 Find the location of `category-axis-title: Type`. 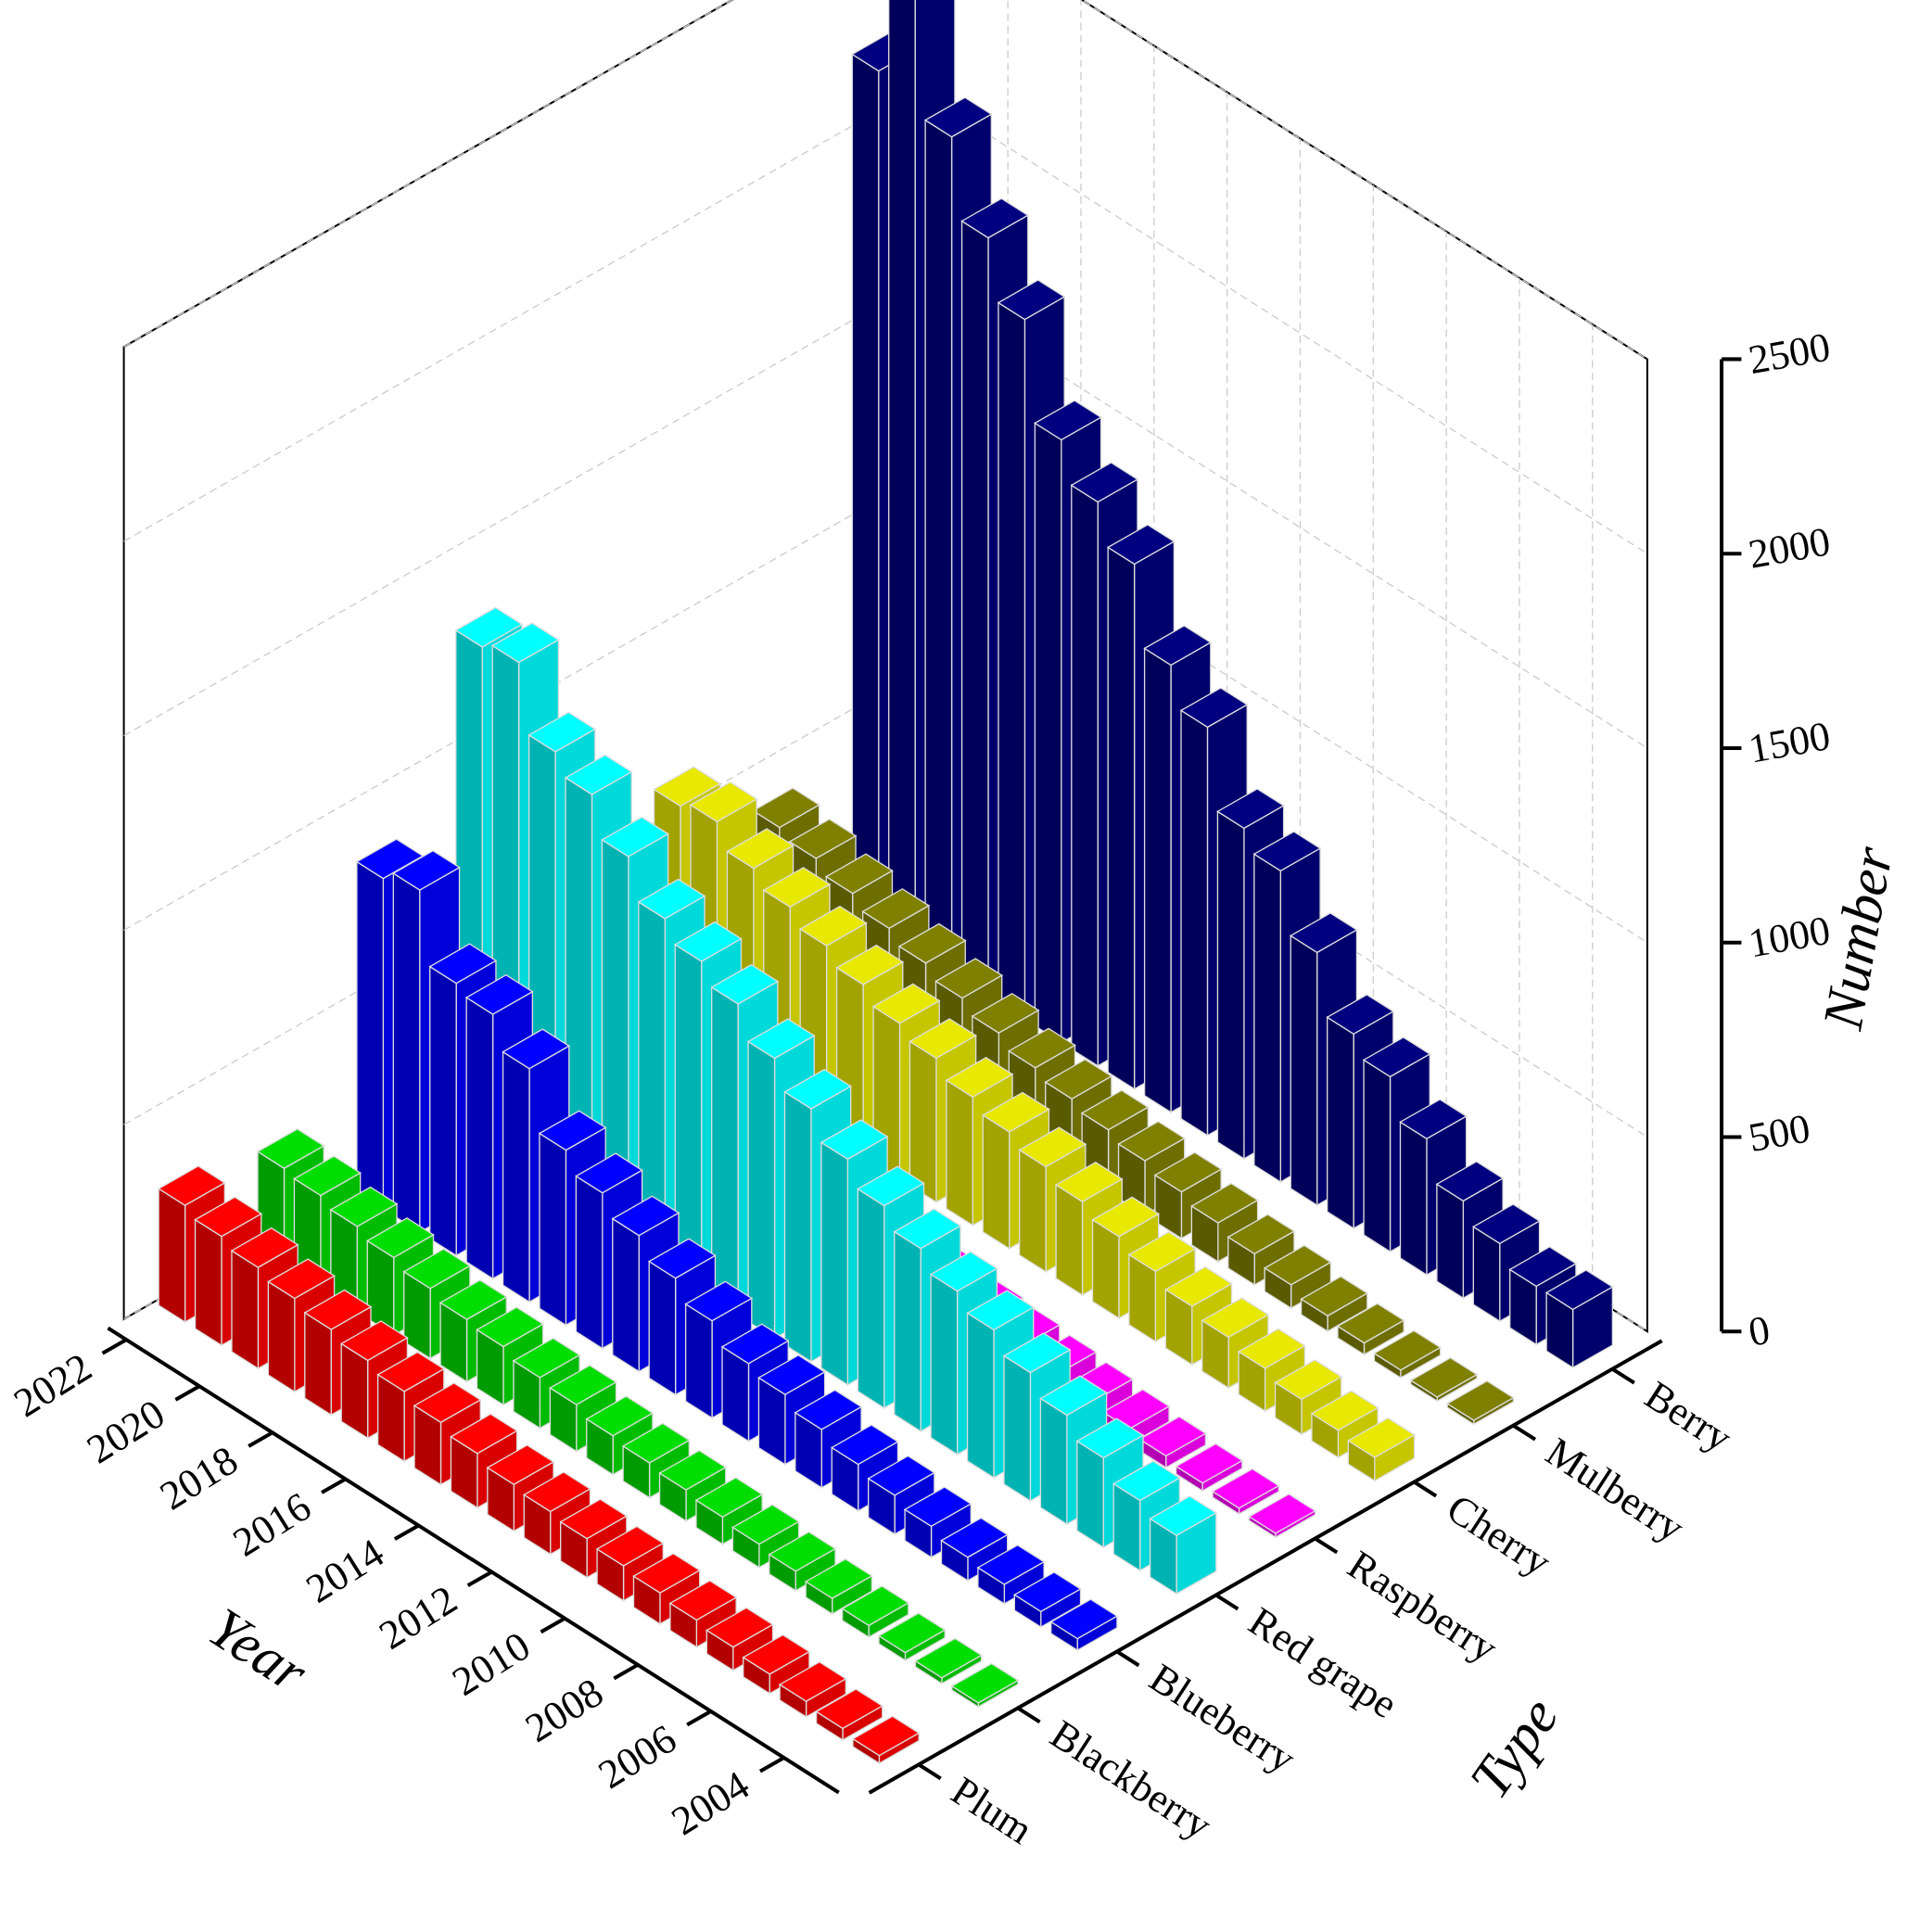

category-axis-title: Type is located at coordinates (1514, 1748).